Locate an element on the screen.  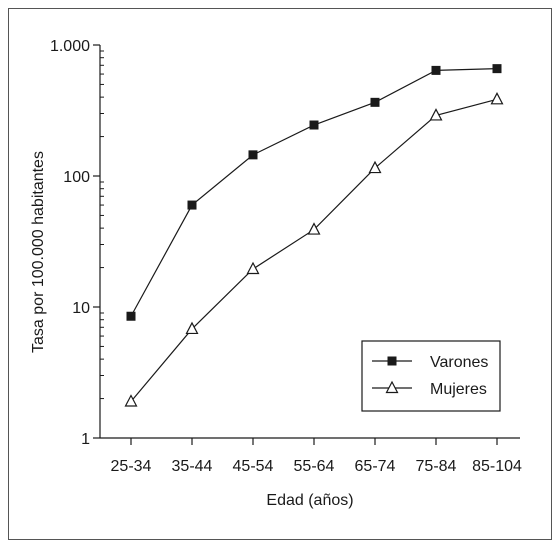
legend-box is located at coordinates (431, 376).